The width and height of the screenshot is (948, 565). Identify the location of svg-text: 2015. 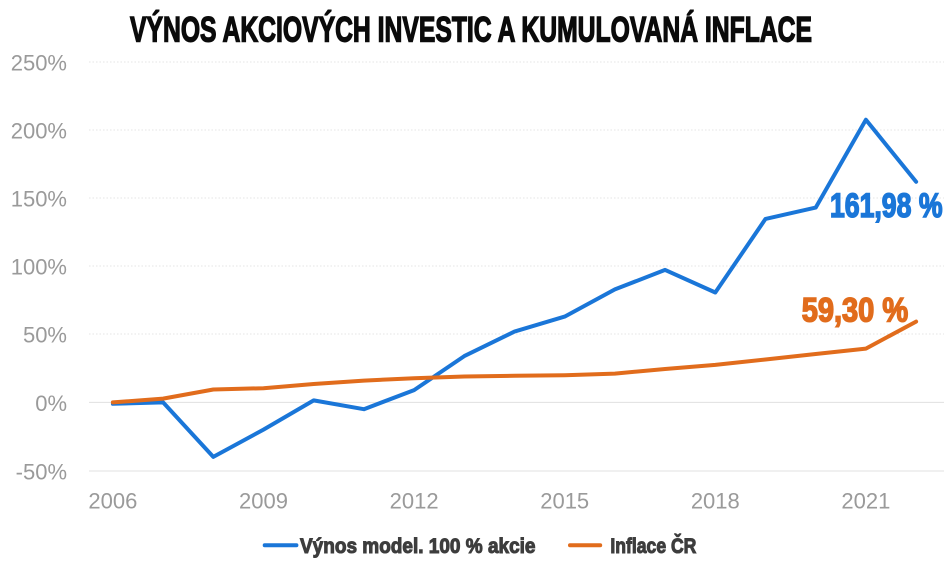
(564, 500).